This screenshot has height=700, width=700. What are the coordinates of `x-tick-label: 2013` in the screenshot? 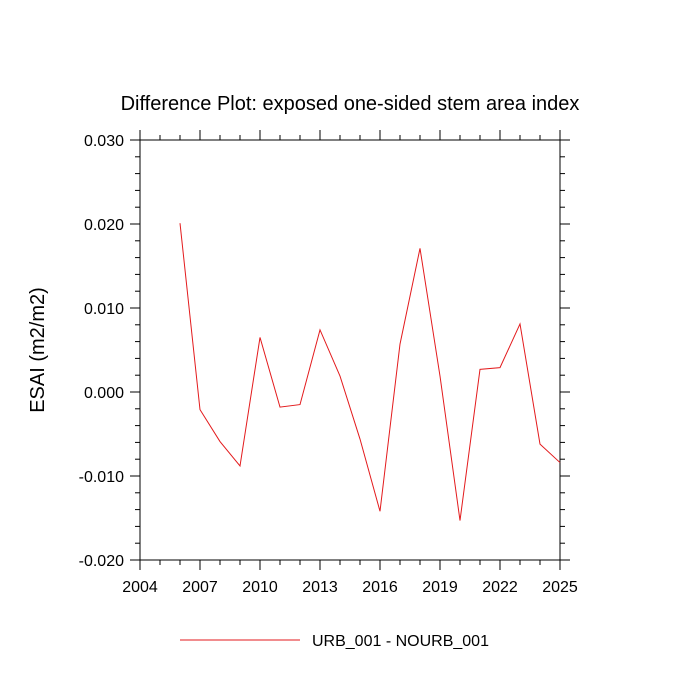 It's located at (320, 587).